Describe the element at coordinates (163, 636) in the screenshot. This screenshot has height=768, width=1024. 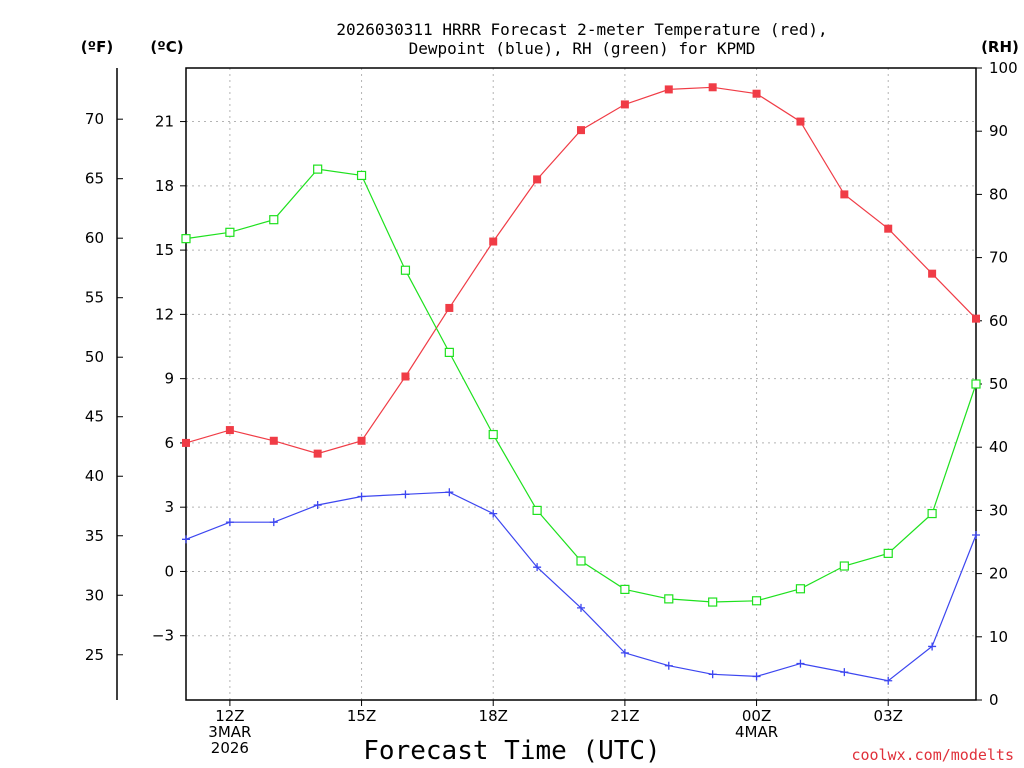
I see `celsius-tick-label: −3` at that location.